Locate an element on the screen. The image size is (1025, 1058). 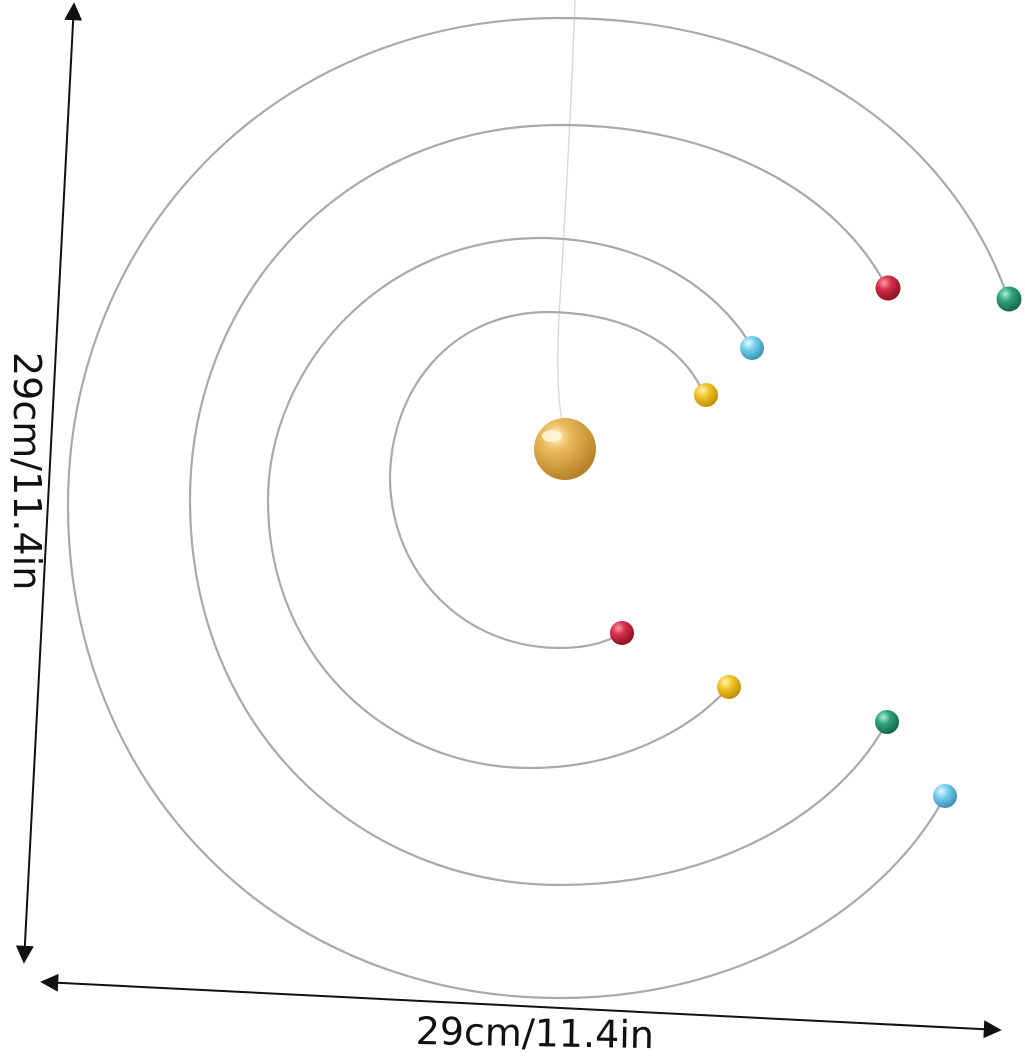
sun-highlight is located at coordinates (552, 436).